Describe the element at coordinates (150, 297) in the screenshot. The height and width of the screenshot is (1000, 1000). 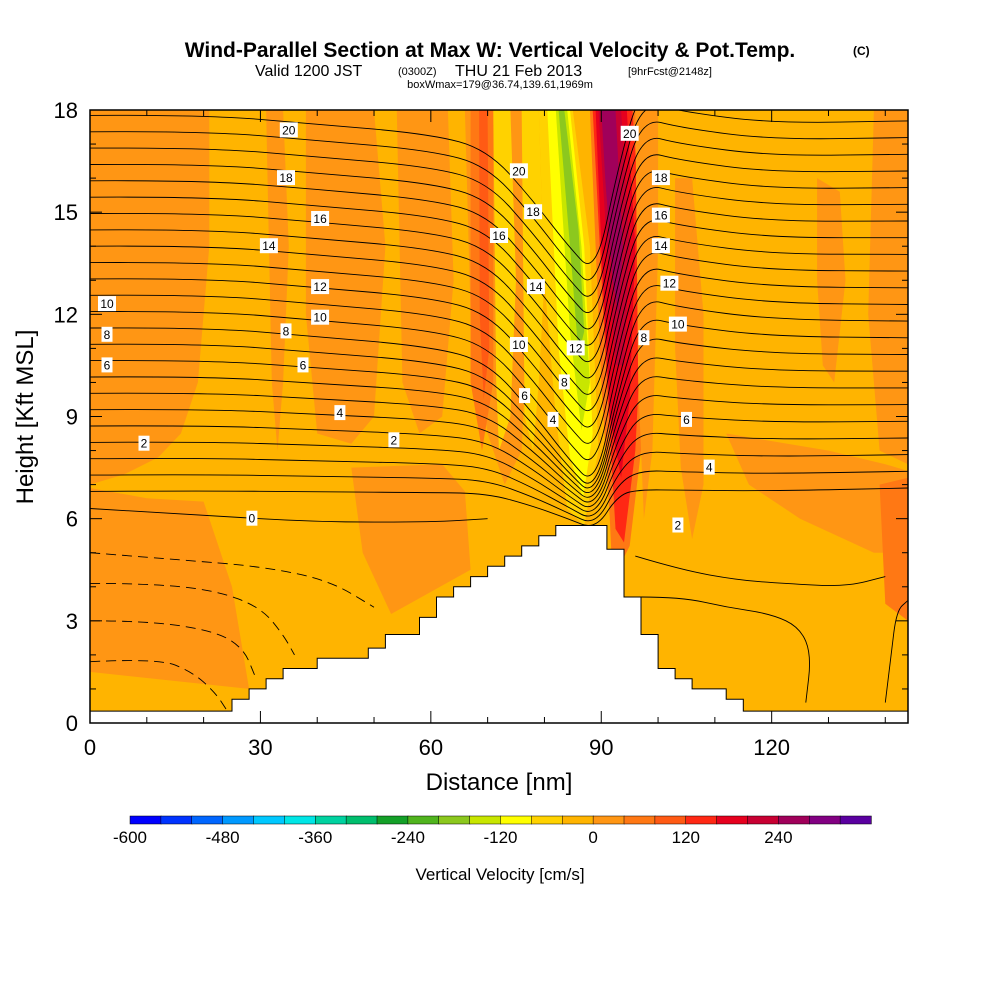
I see `field-region-left` at that location.